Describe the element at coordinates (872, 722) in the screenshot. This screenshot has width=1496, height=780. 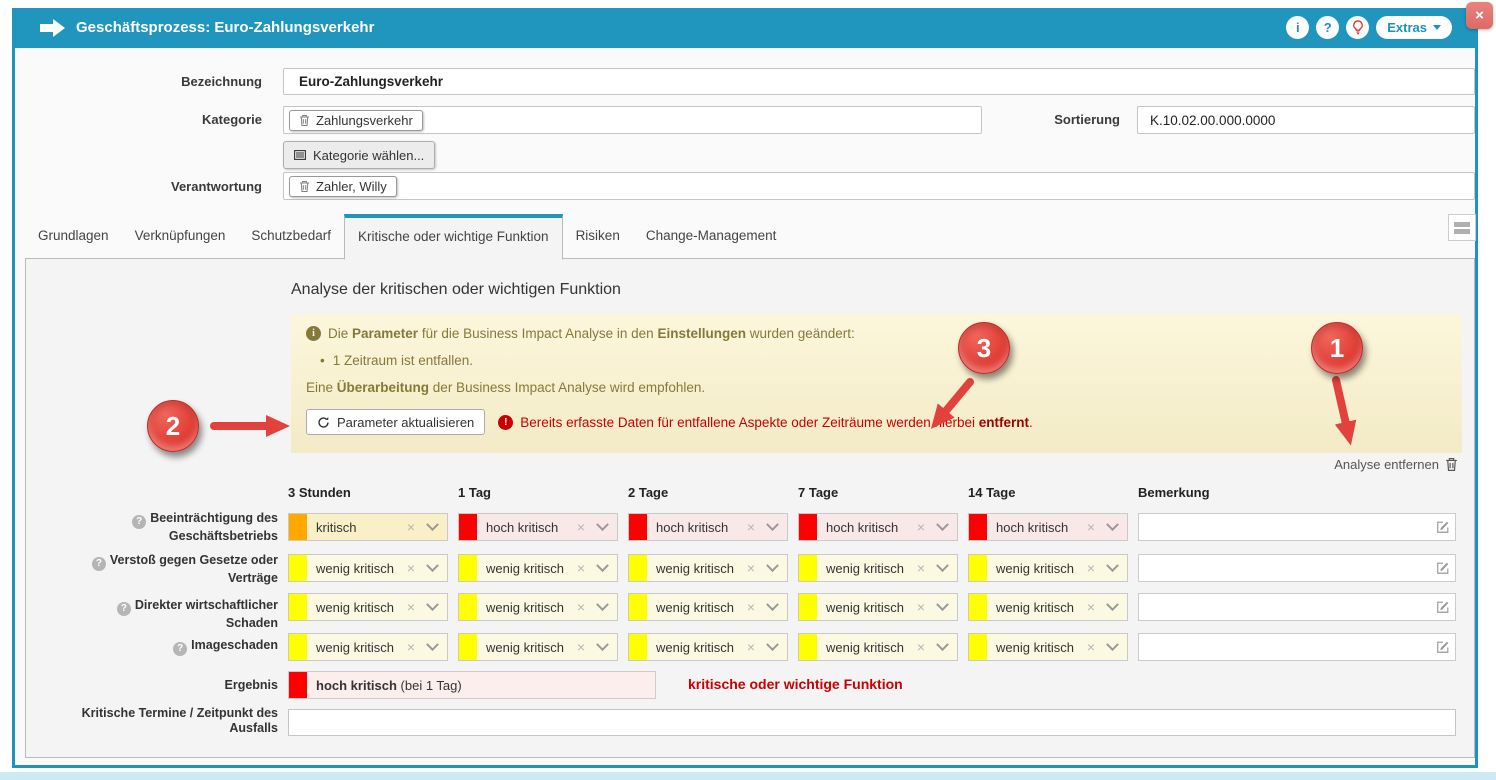
I see `termine-field` at that location.